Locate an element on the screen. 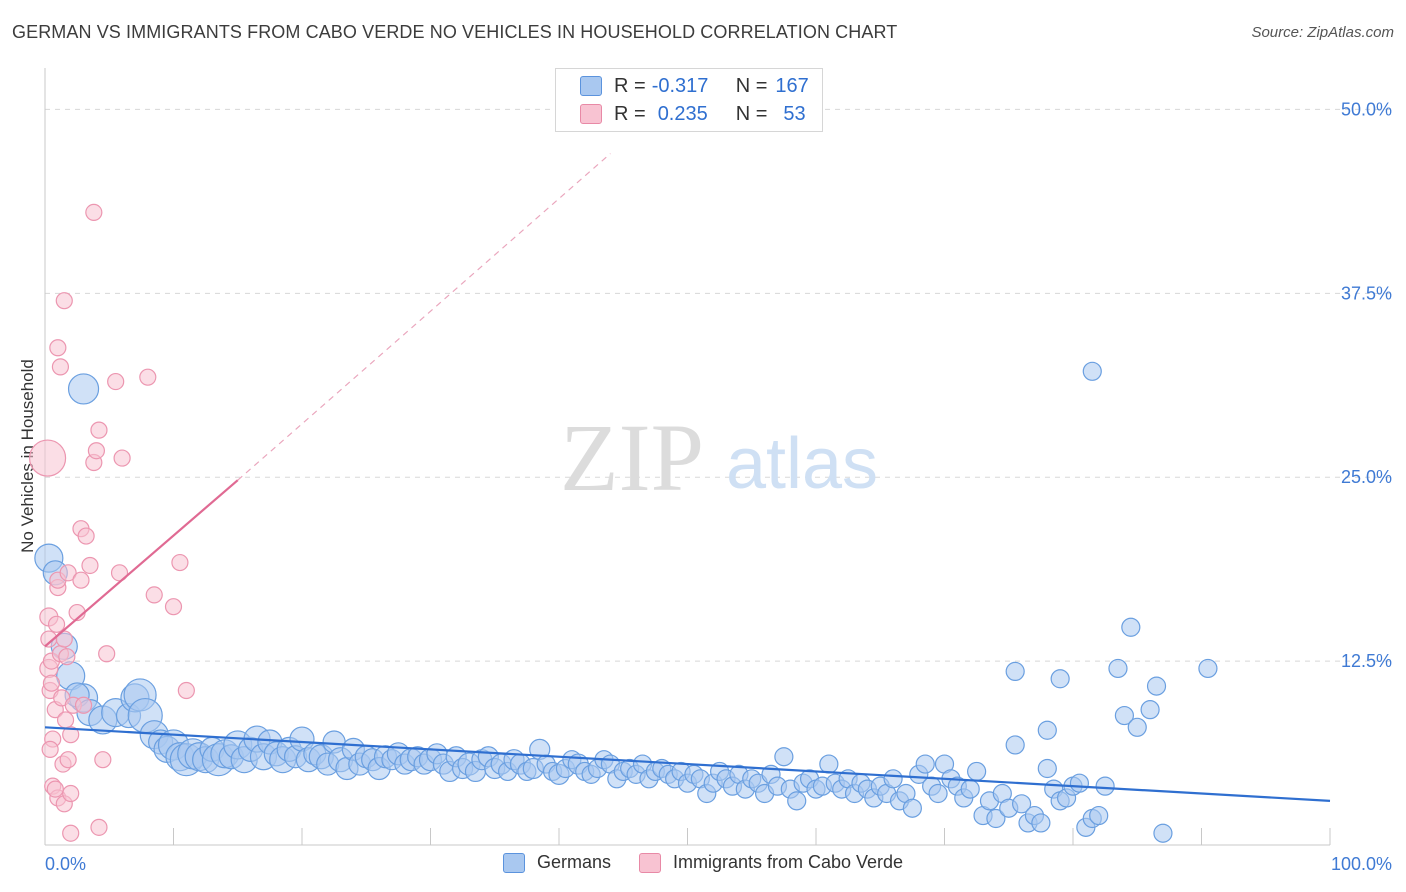 This screenshot has height=892, width=1406. legend-item-cabo-verde: Immigrants from Cabo Verde is located at coordinates (771, 862).